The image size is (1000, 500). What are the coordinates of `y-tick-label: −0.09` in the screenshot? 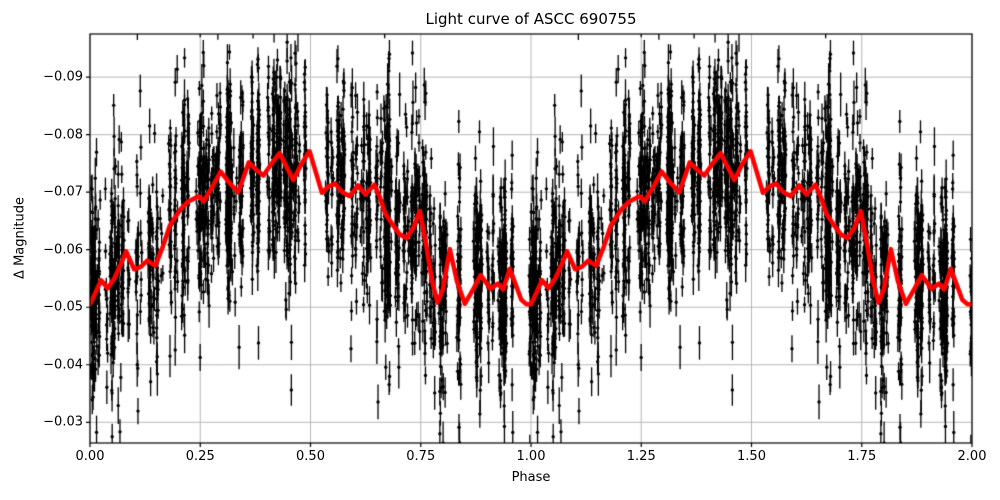 It's located at (63, 77).